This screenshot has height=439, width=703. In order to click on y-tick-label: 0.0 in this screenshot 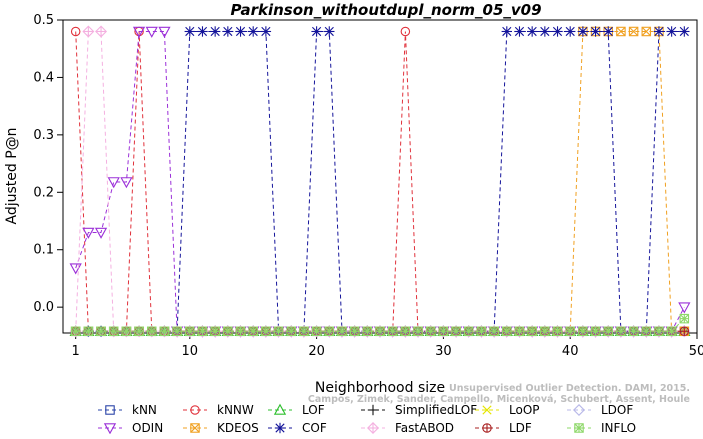, I will do `click(43, 307)`.